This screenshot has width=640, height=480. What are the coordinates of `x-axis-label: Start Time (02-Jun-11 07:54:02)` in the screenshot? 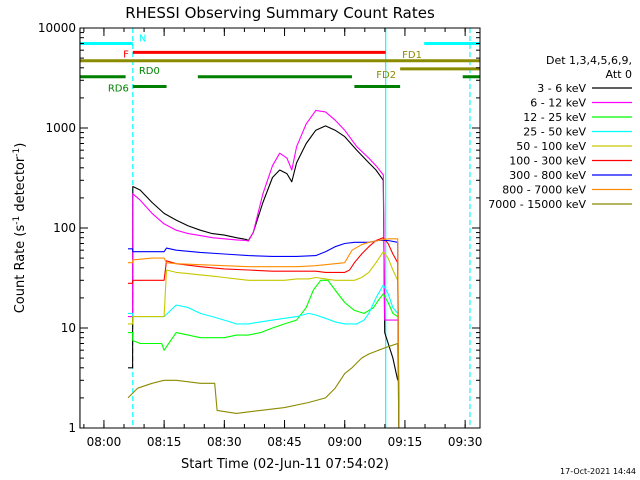 It's located at (285, 464).